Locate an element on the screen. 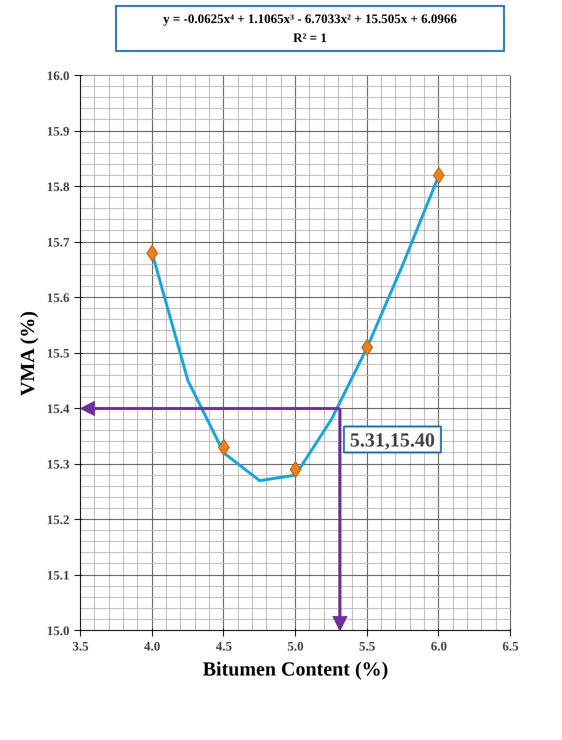 The image size is (562, 740). text: R² = 1 is located at coordinates (310, 37).